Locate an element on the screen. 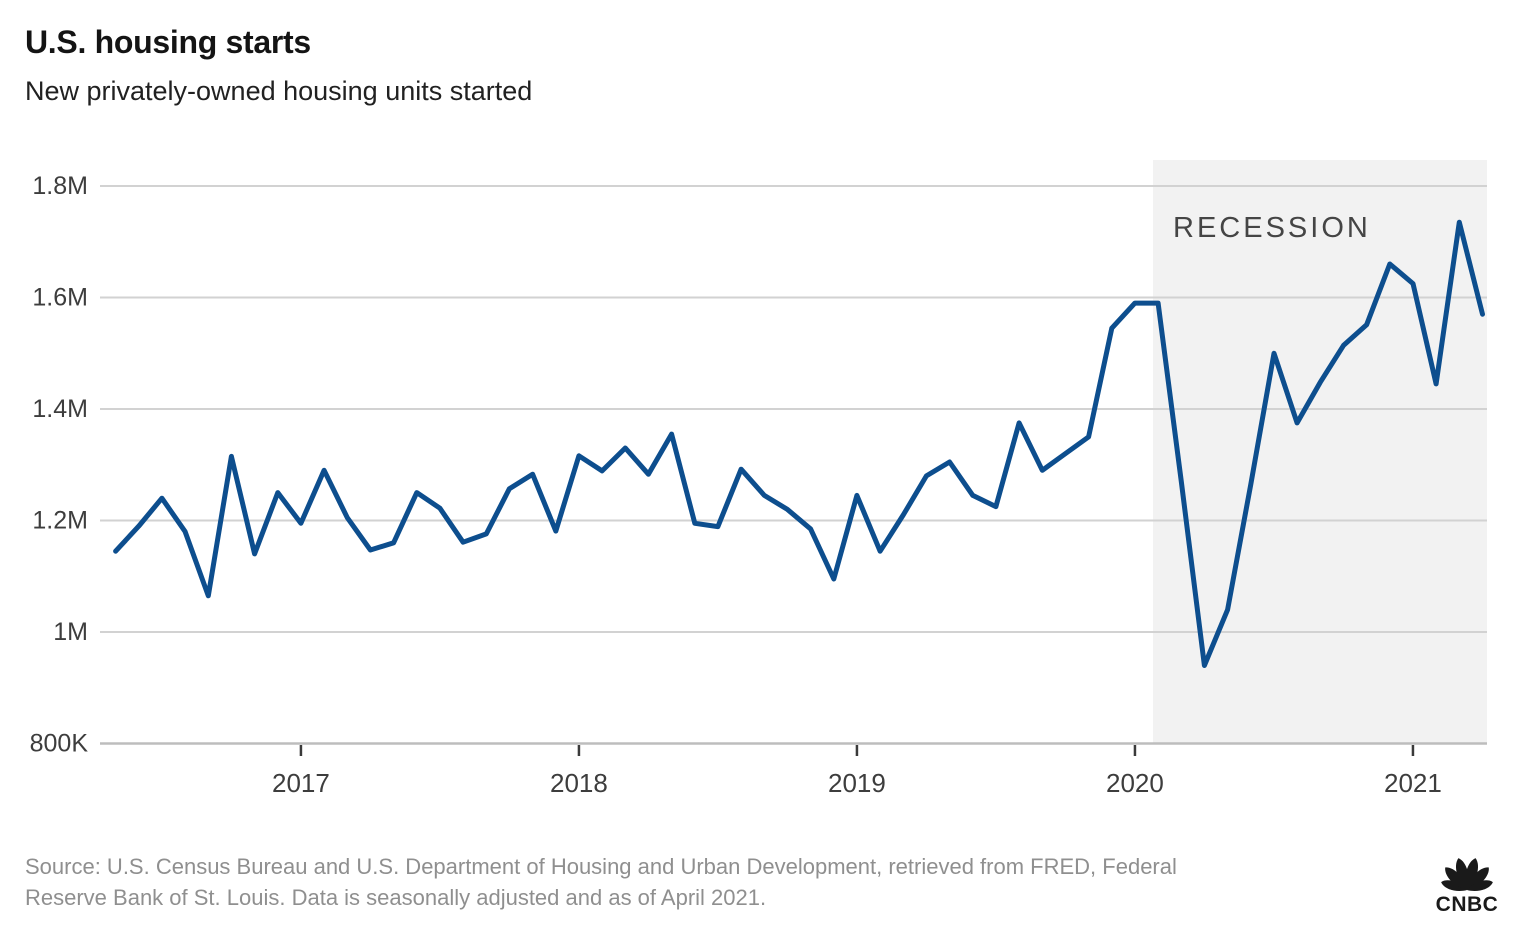 The width and height of the screenshot is (1520, 940). x-axis-label: 2019 is located at coordinates (857, 783).